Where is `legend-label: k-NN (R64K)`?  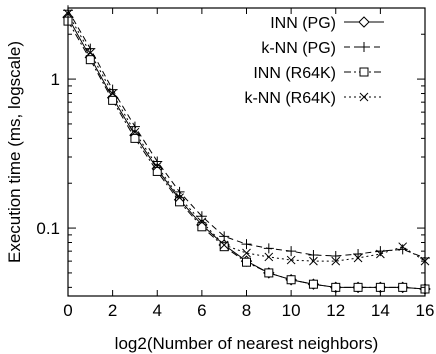 legend-label: k-NN (R64K) is located at coordinates (290, 98).